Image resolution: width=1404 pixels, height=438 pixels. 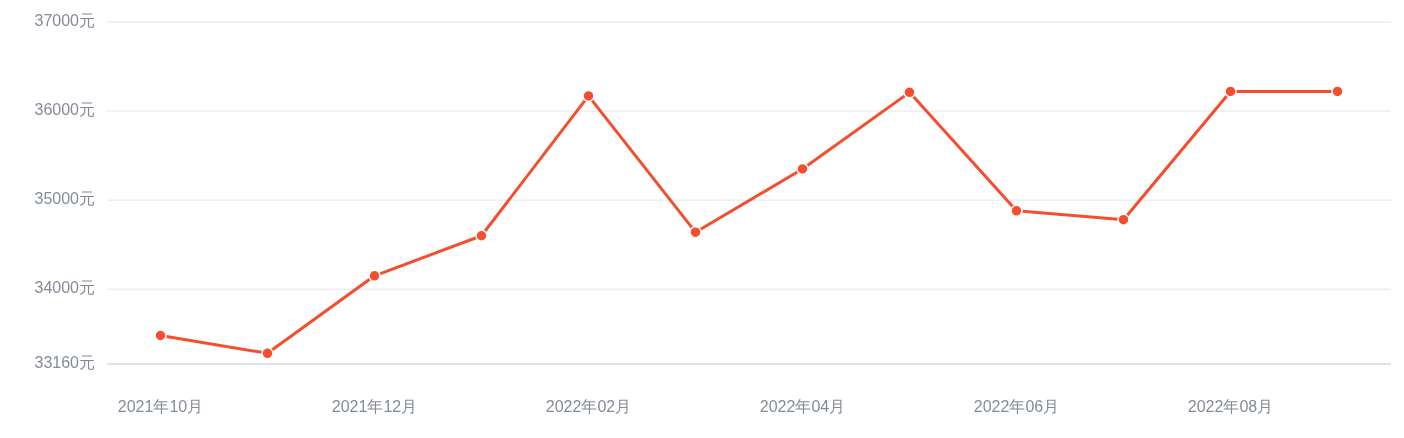 What do you see at coordinates (64, 363) in the screenshot?
I see `y-tick-label: 33160元` at bounding box center [64, 363].